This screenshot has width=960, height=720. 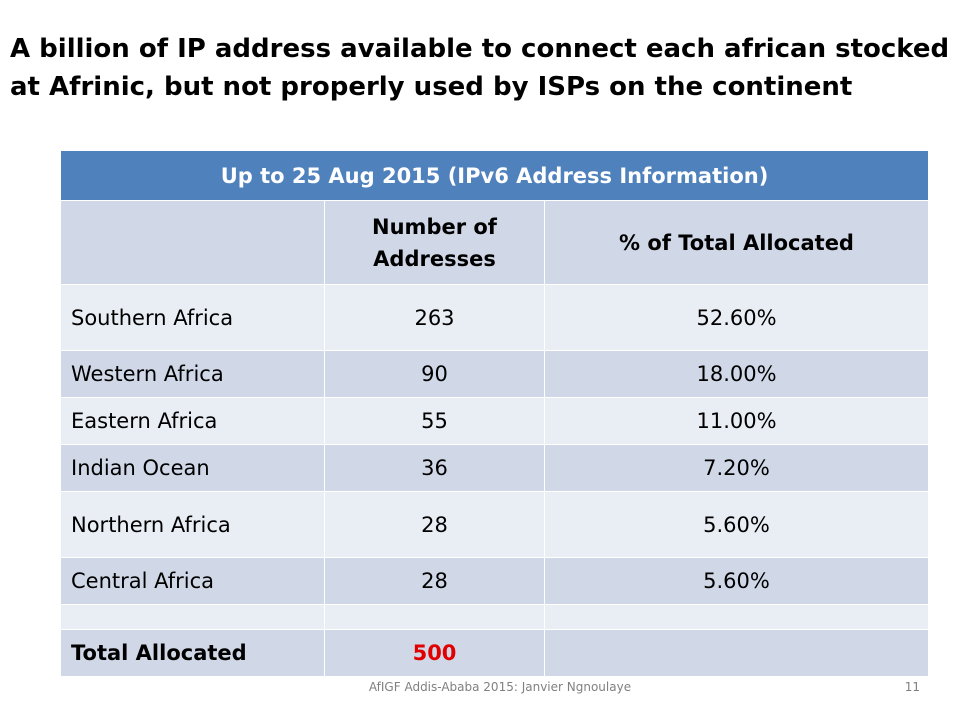 What do you see at coordinates (912, 687) in the screenshot?
I see `page-number: 11` at bounding box center [912, 687].